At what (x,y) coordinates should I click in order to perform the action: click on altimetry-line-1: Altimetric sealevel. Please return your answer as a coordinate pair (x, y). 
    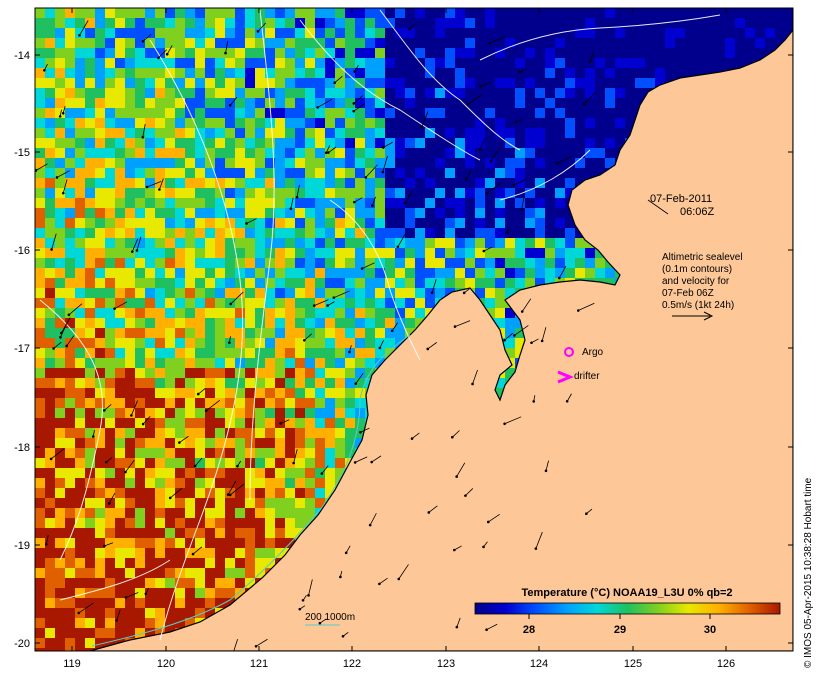
    Looking at the image, I should click on (702, 257).